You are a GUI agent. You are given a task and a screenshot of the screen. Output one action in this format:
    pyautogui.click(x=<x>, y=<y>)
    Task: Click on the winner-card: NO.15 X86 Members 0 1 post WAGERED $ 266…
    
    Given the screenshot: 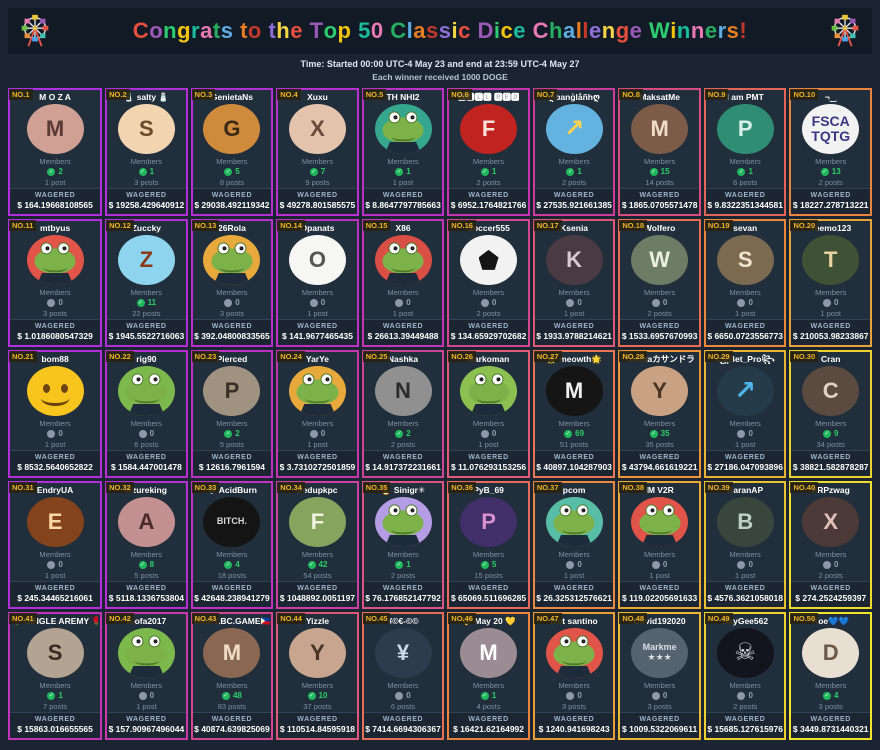 What is the action you would take?
    pyautogui.click(x=403, y=283)
    